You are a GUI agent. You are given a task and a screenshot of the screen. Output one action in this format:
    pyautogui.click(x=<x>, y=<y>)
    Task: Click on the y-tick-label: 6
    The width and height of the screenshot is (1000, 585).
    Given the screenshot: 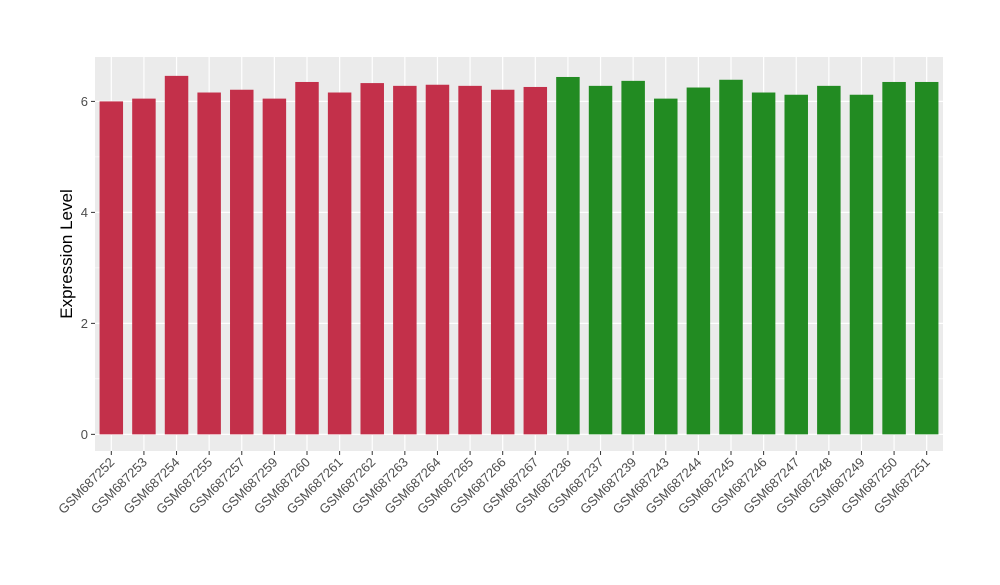 What is the action you would take?
    pyautogui.click(x=84, y=101)
    